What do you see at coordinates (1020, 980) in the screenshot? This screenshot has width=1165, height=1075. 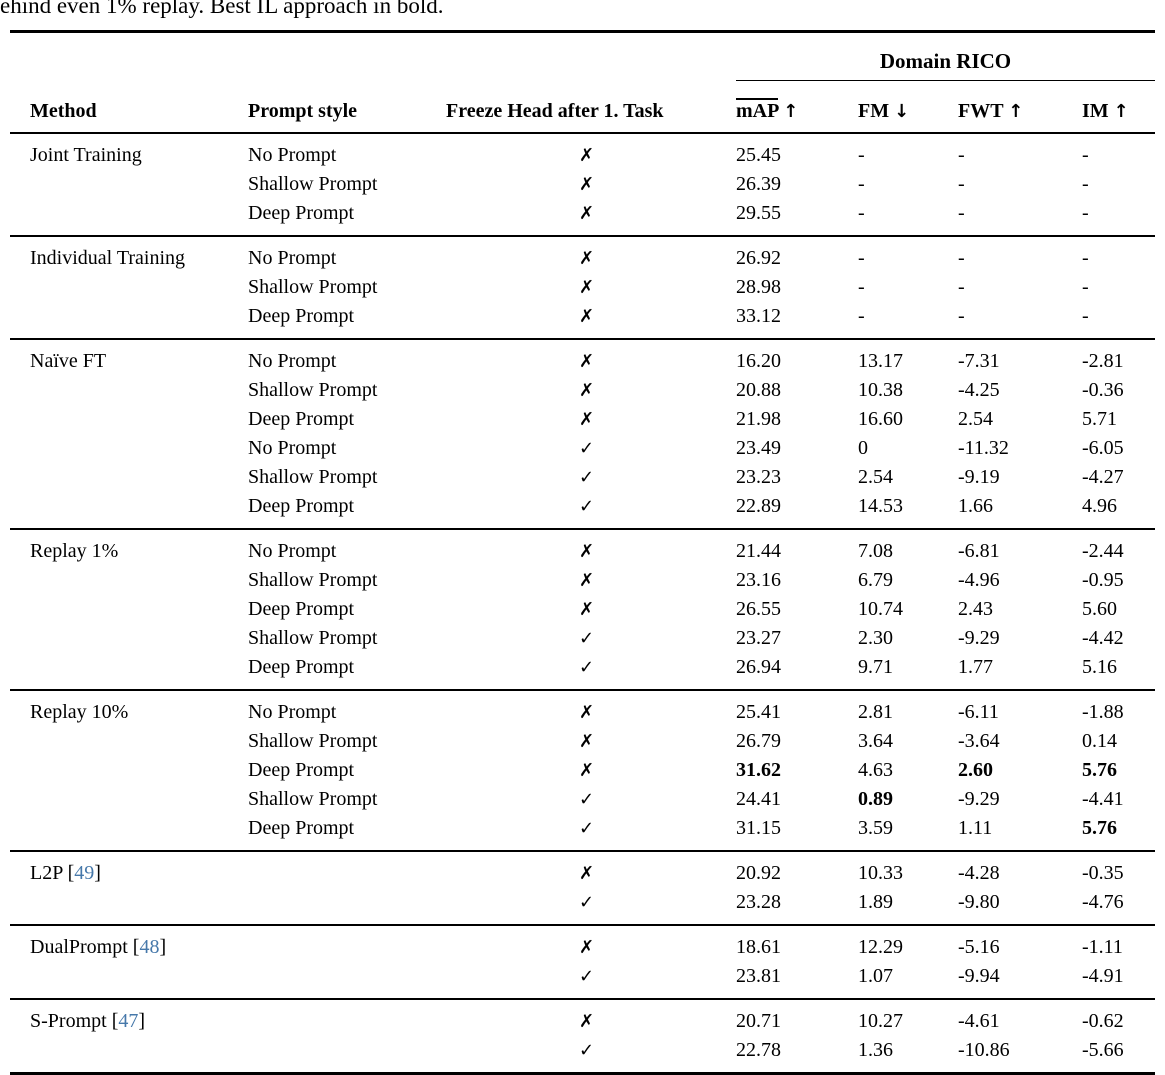 I see `metric-cell: -9.94` at bounding box center [1020, 980].